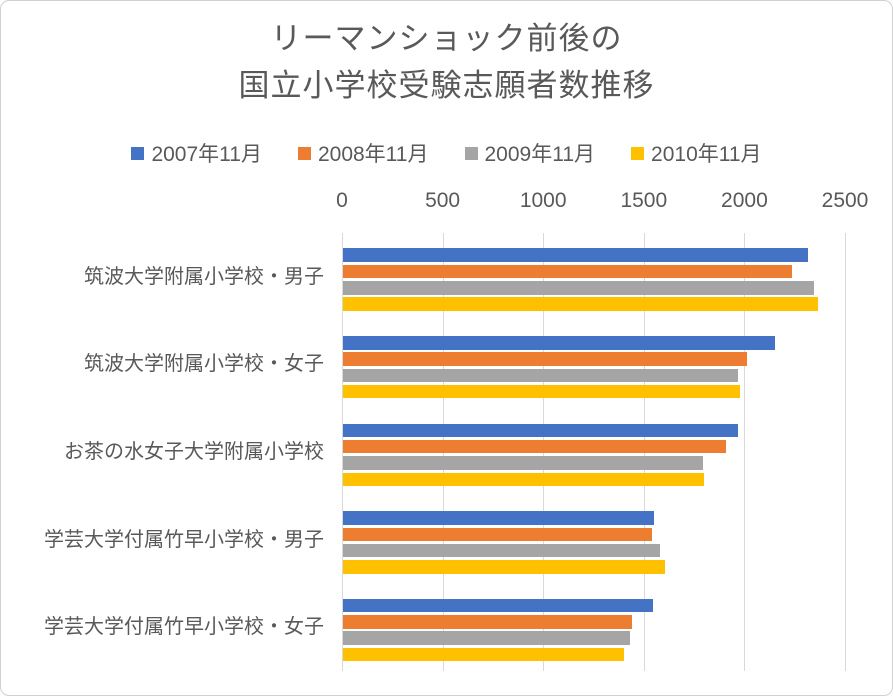 This screenshot has height=696, width=893. What do you see at coordinates (535, 446) in the screenshot?
I see `bar-2008年11月-cat2` at bounding box center [535, 446].